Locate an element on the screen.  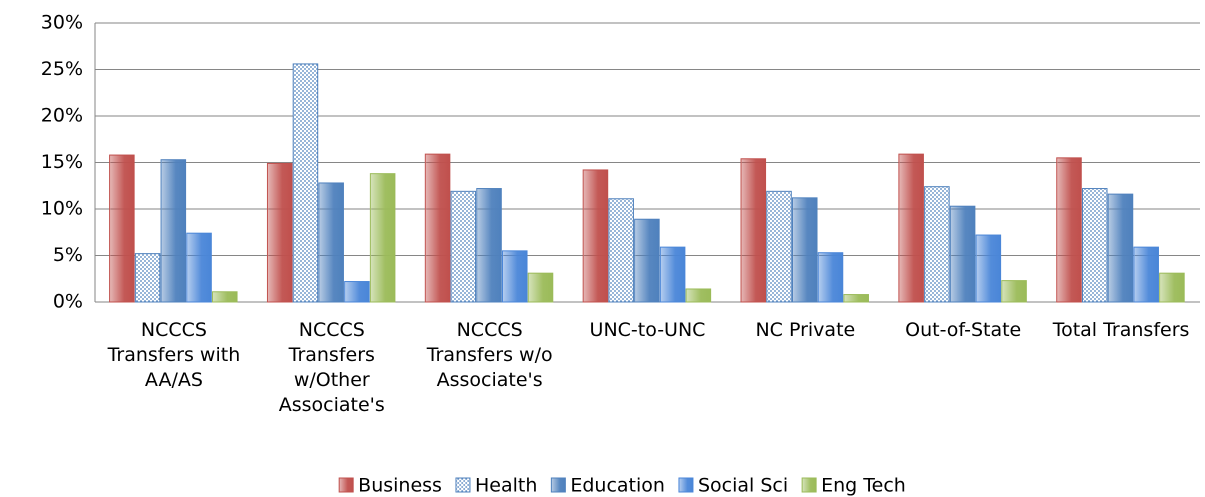
y-tick-label: 30% is located at coordinates (62, 23).